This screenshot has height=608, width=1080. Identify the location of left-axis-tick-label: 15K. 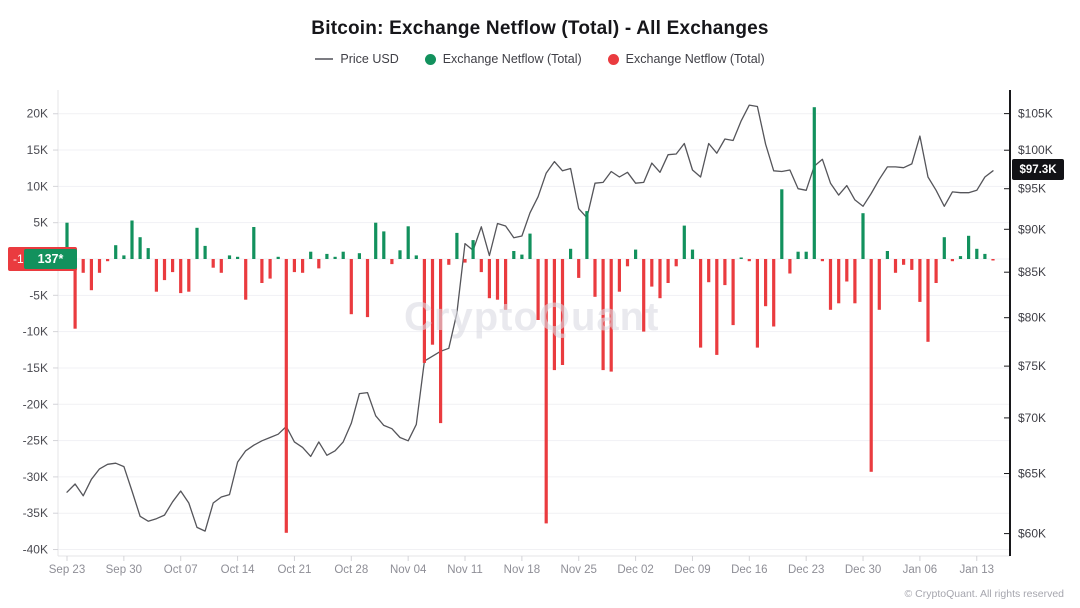
(37, 150).